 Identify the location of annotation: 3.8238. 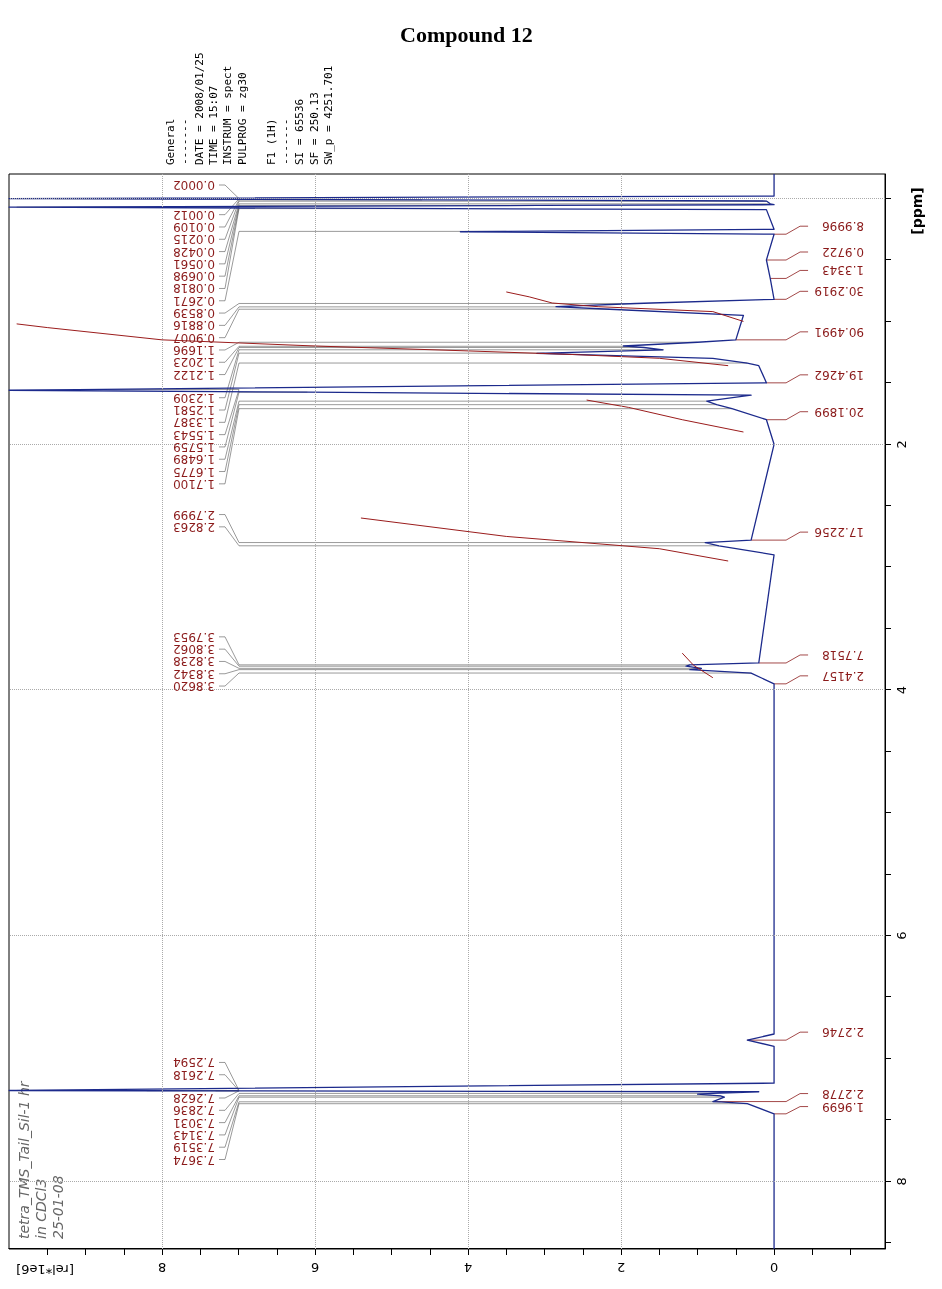
(194, 661).